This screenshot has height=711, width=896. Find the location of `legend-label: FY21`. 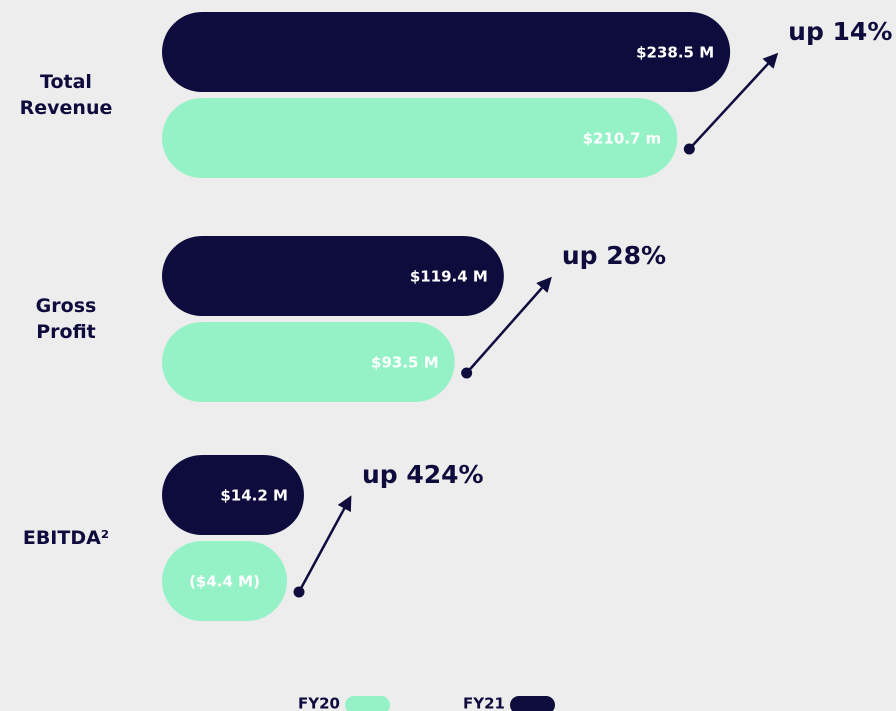

legend-label: FY21 is located at coordinates (484, 703).